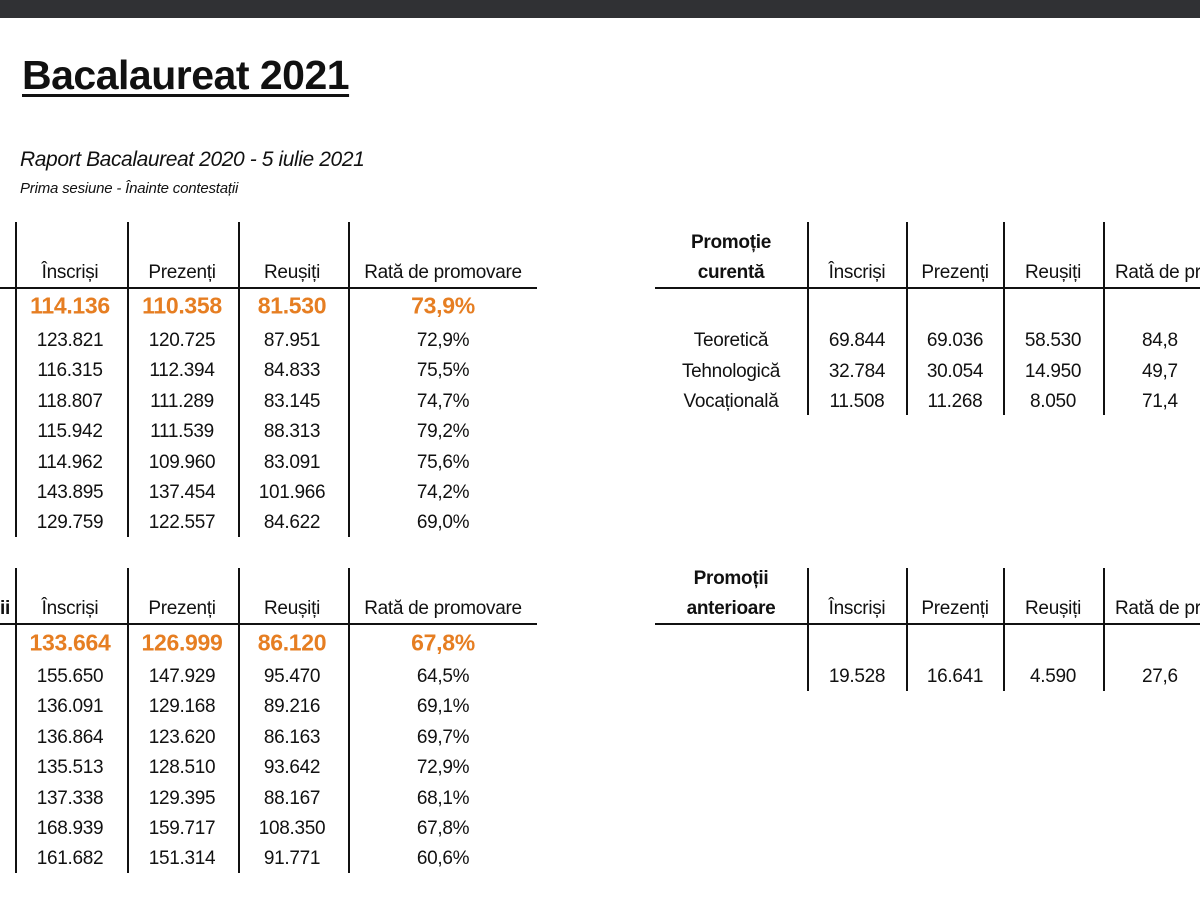  What do you see at coordinates (443, 828) in the screenshot?
I see `table_all-row-cell: 67,8%` at bounding box center [443, 828].